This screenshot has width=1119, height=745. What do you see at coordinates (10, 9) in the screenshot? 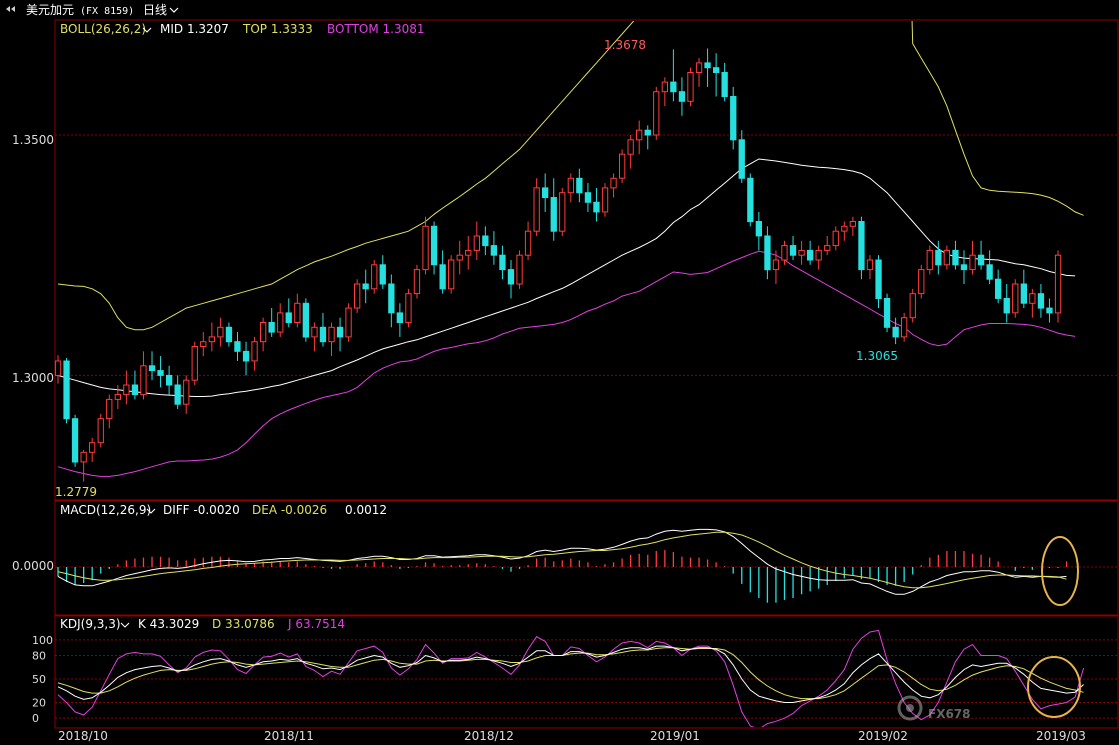
I see `back-forward-icon` at bounding box center [10, 9].